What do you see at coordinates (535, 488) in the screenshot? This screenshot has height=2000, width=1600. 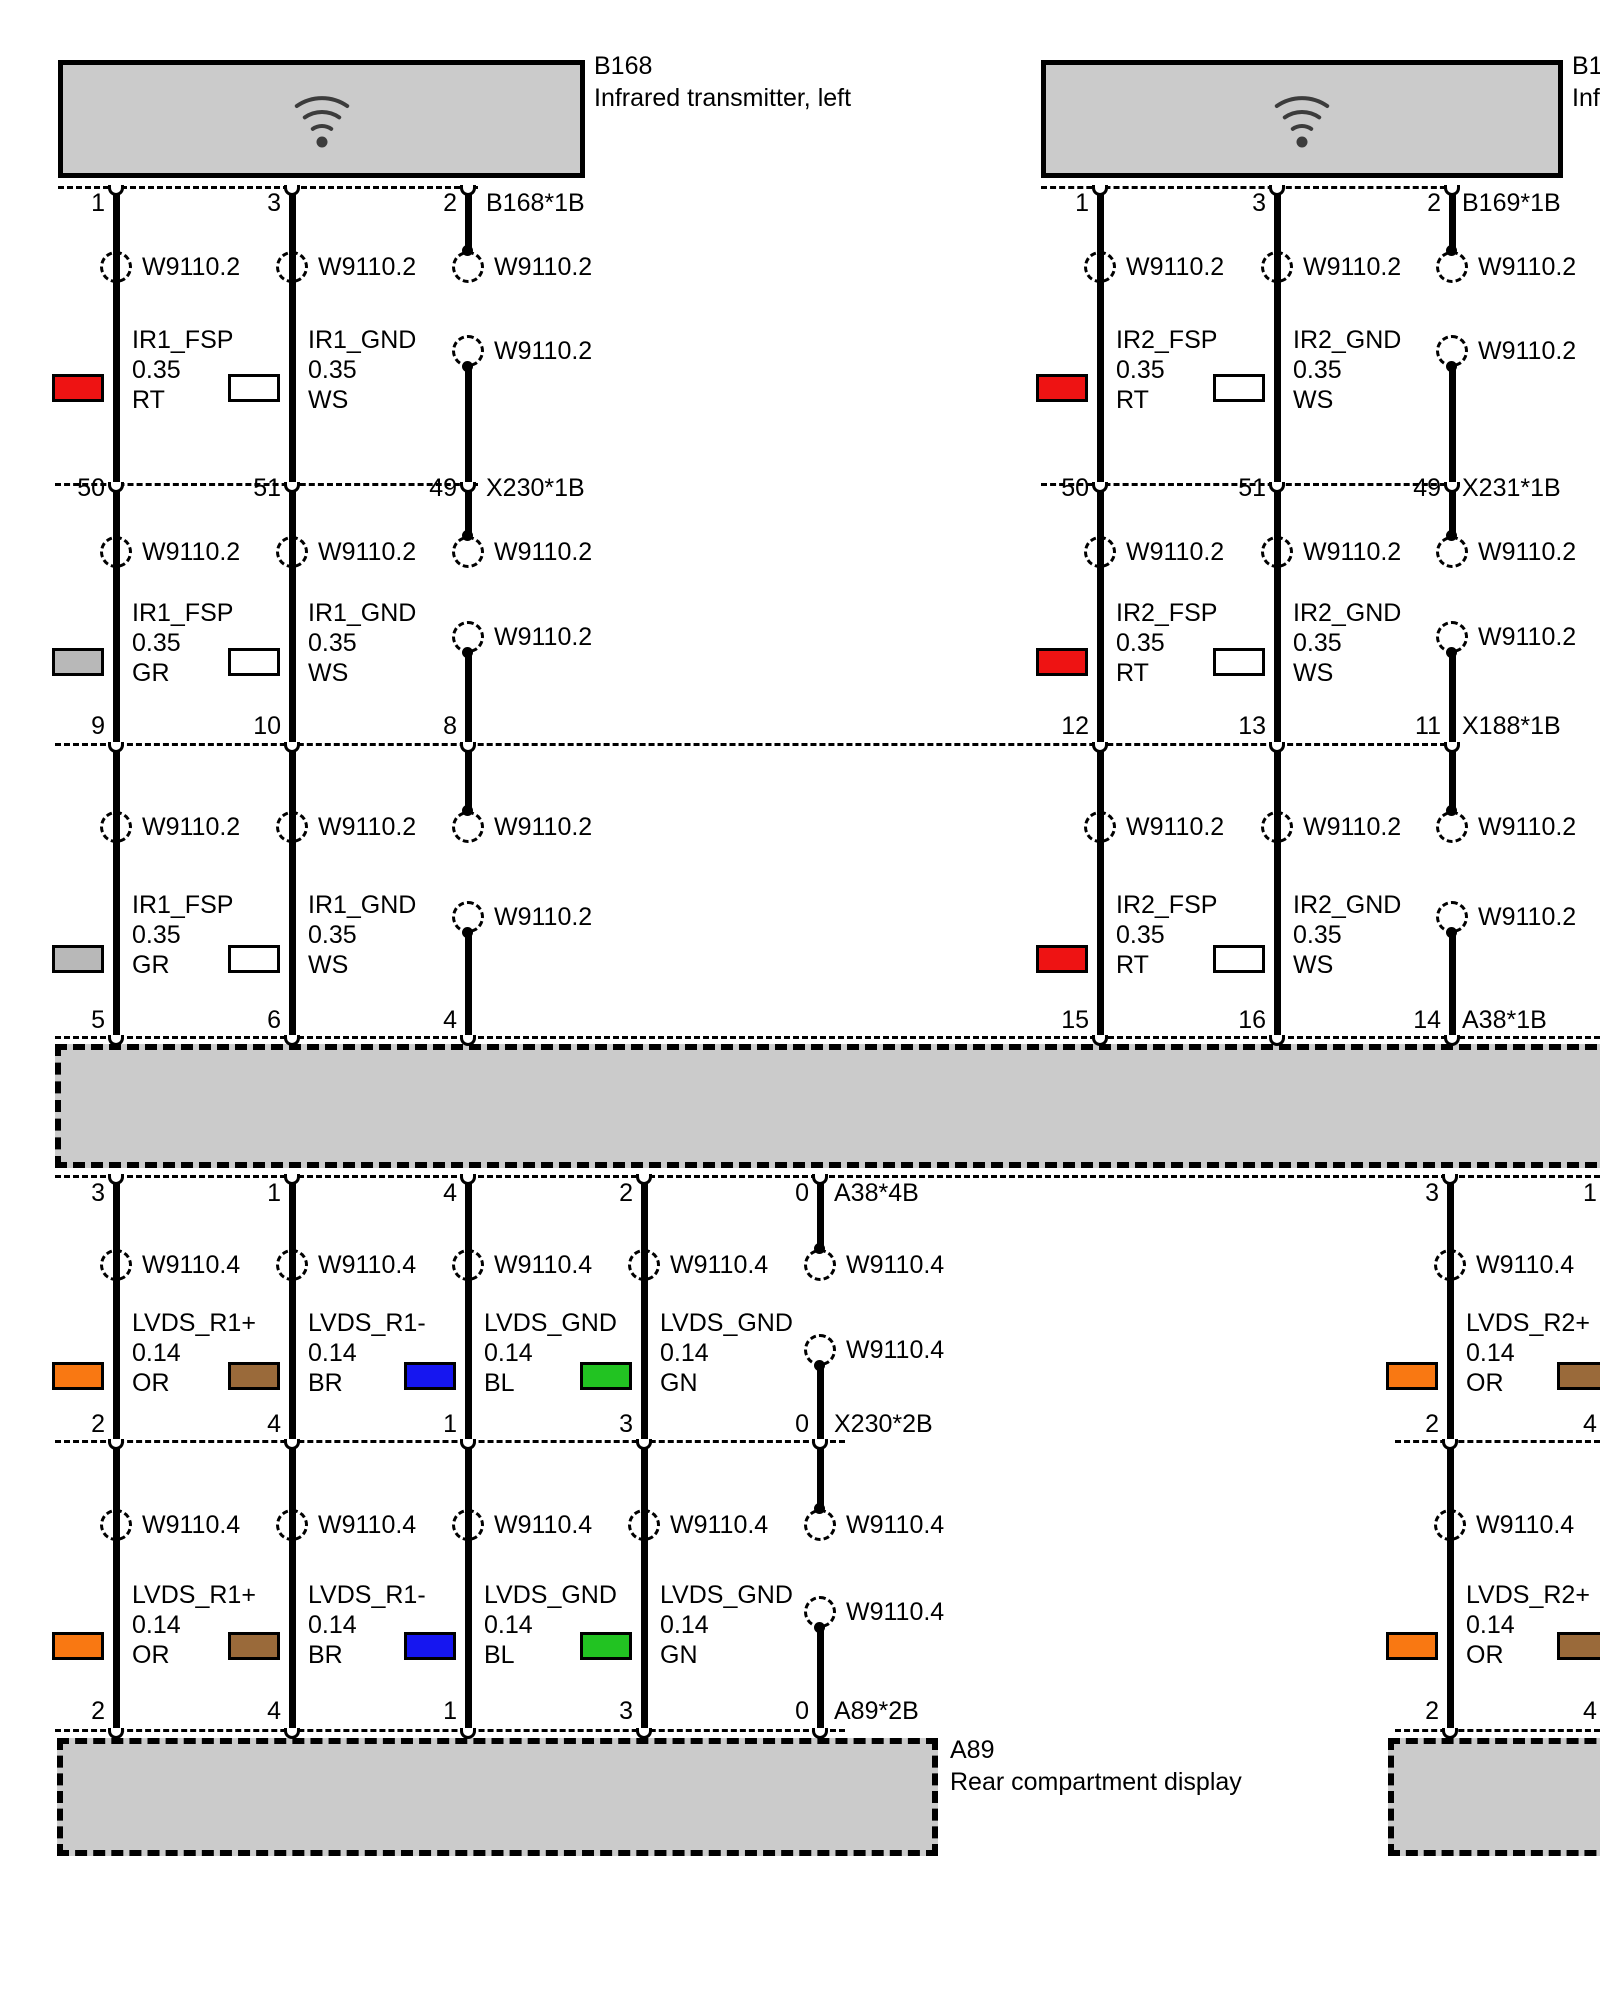 I see `connector-label: X230*1B` at bounding box center [535, 488].